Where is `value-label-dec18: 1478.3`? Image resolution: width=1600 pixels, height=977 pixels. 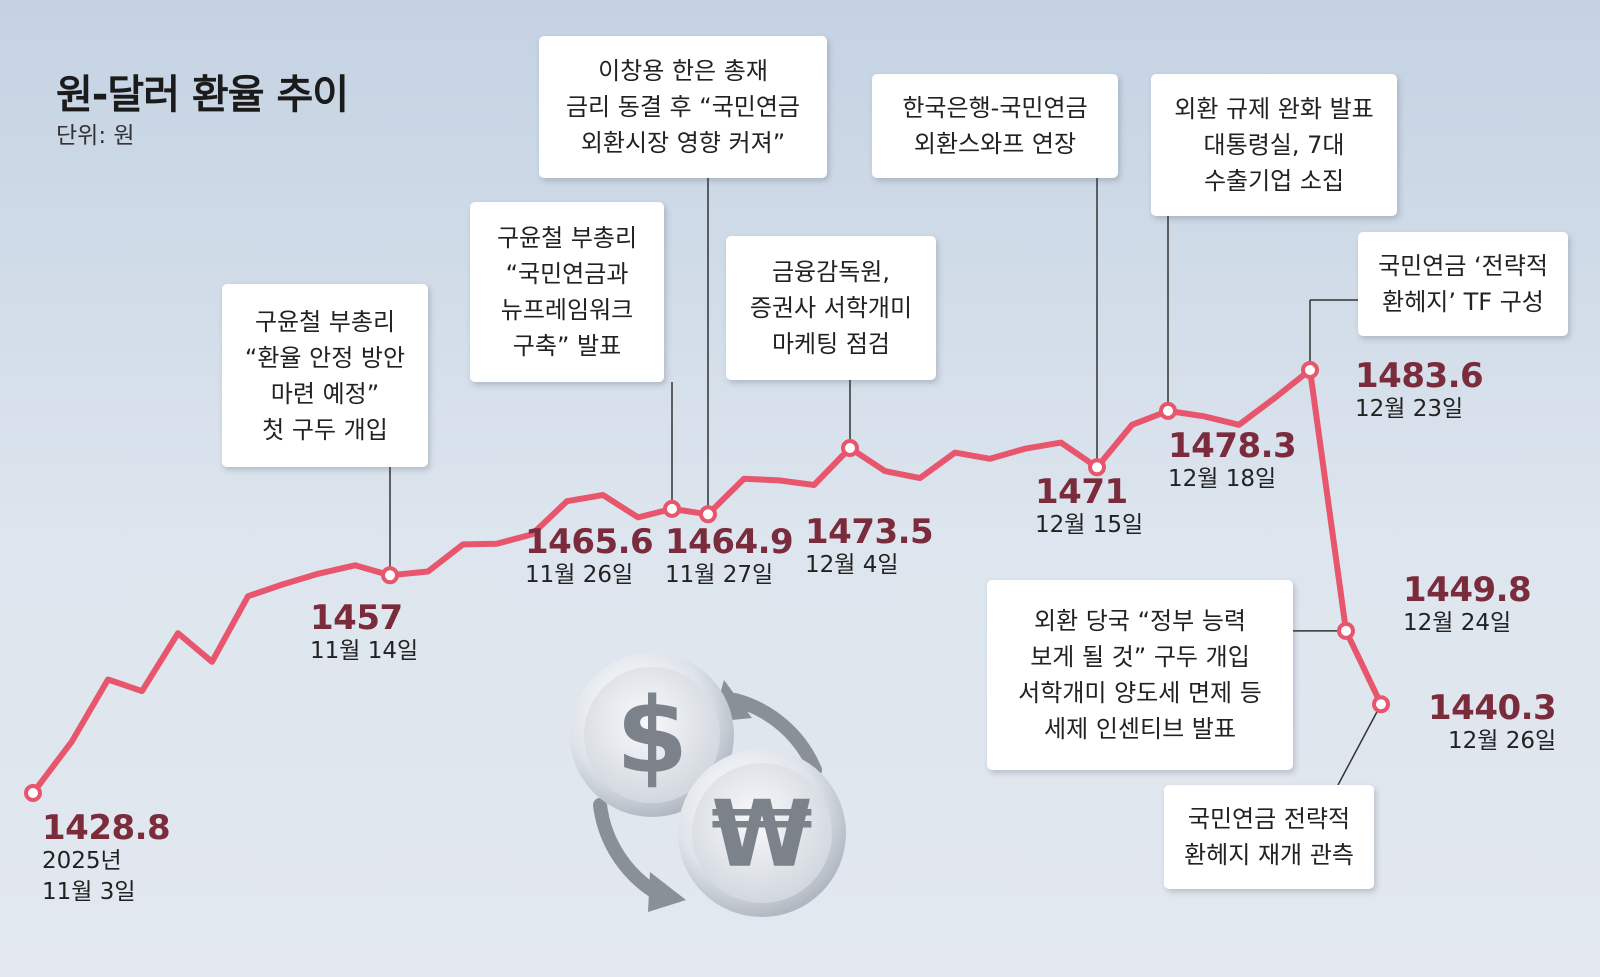
value-label-dec18: 1478.3 is located at coordinates (1232, 446).